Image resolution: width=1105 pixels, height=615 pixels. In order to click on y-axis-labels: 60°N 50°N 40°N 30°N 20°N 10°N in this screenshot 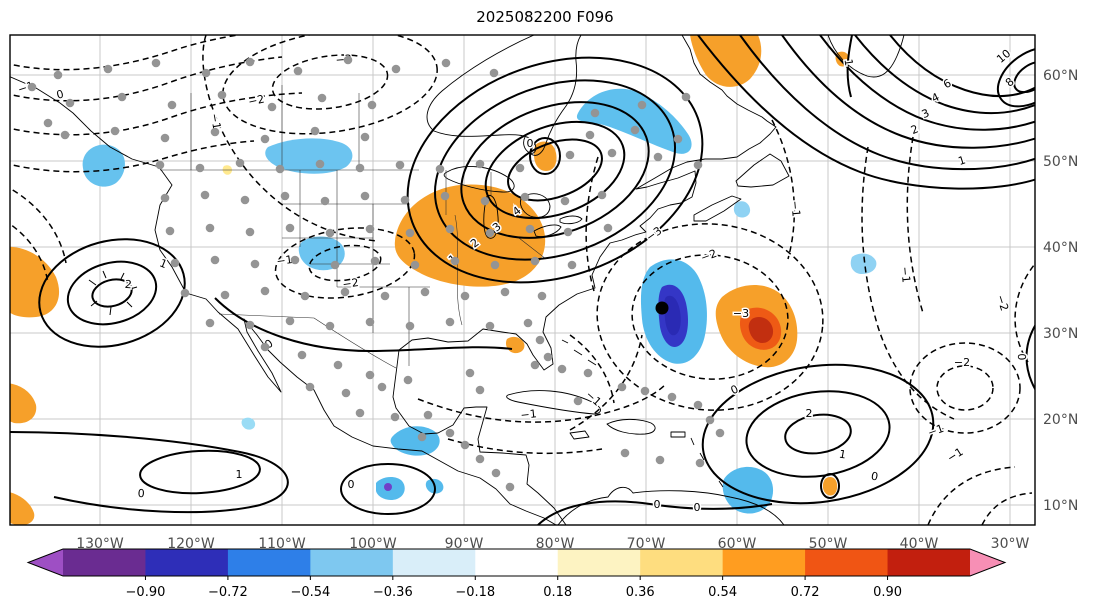, I will do `click(1060, 291)`.